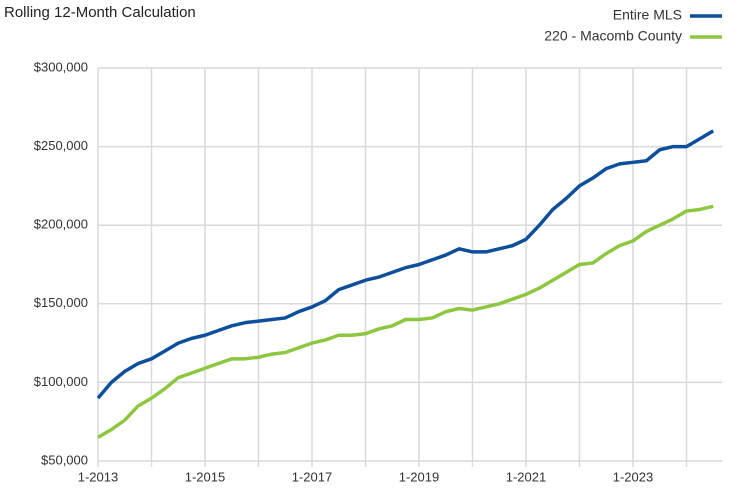 The height and width of the screenshot is (496, 733). I want to click on x-tick-label: 1-2017, so click(312, 476).